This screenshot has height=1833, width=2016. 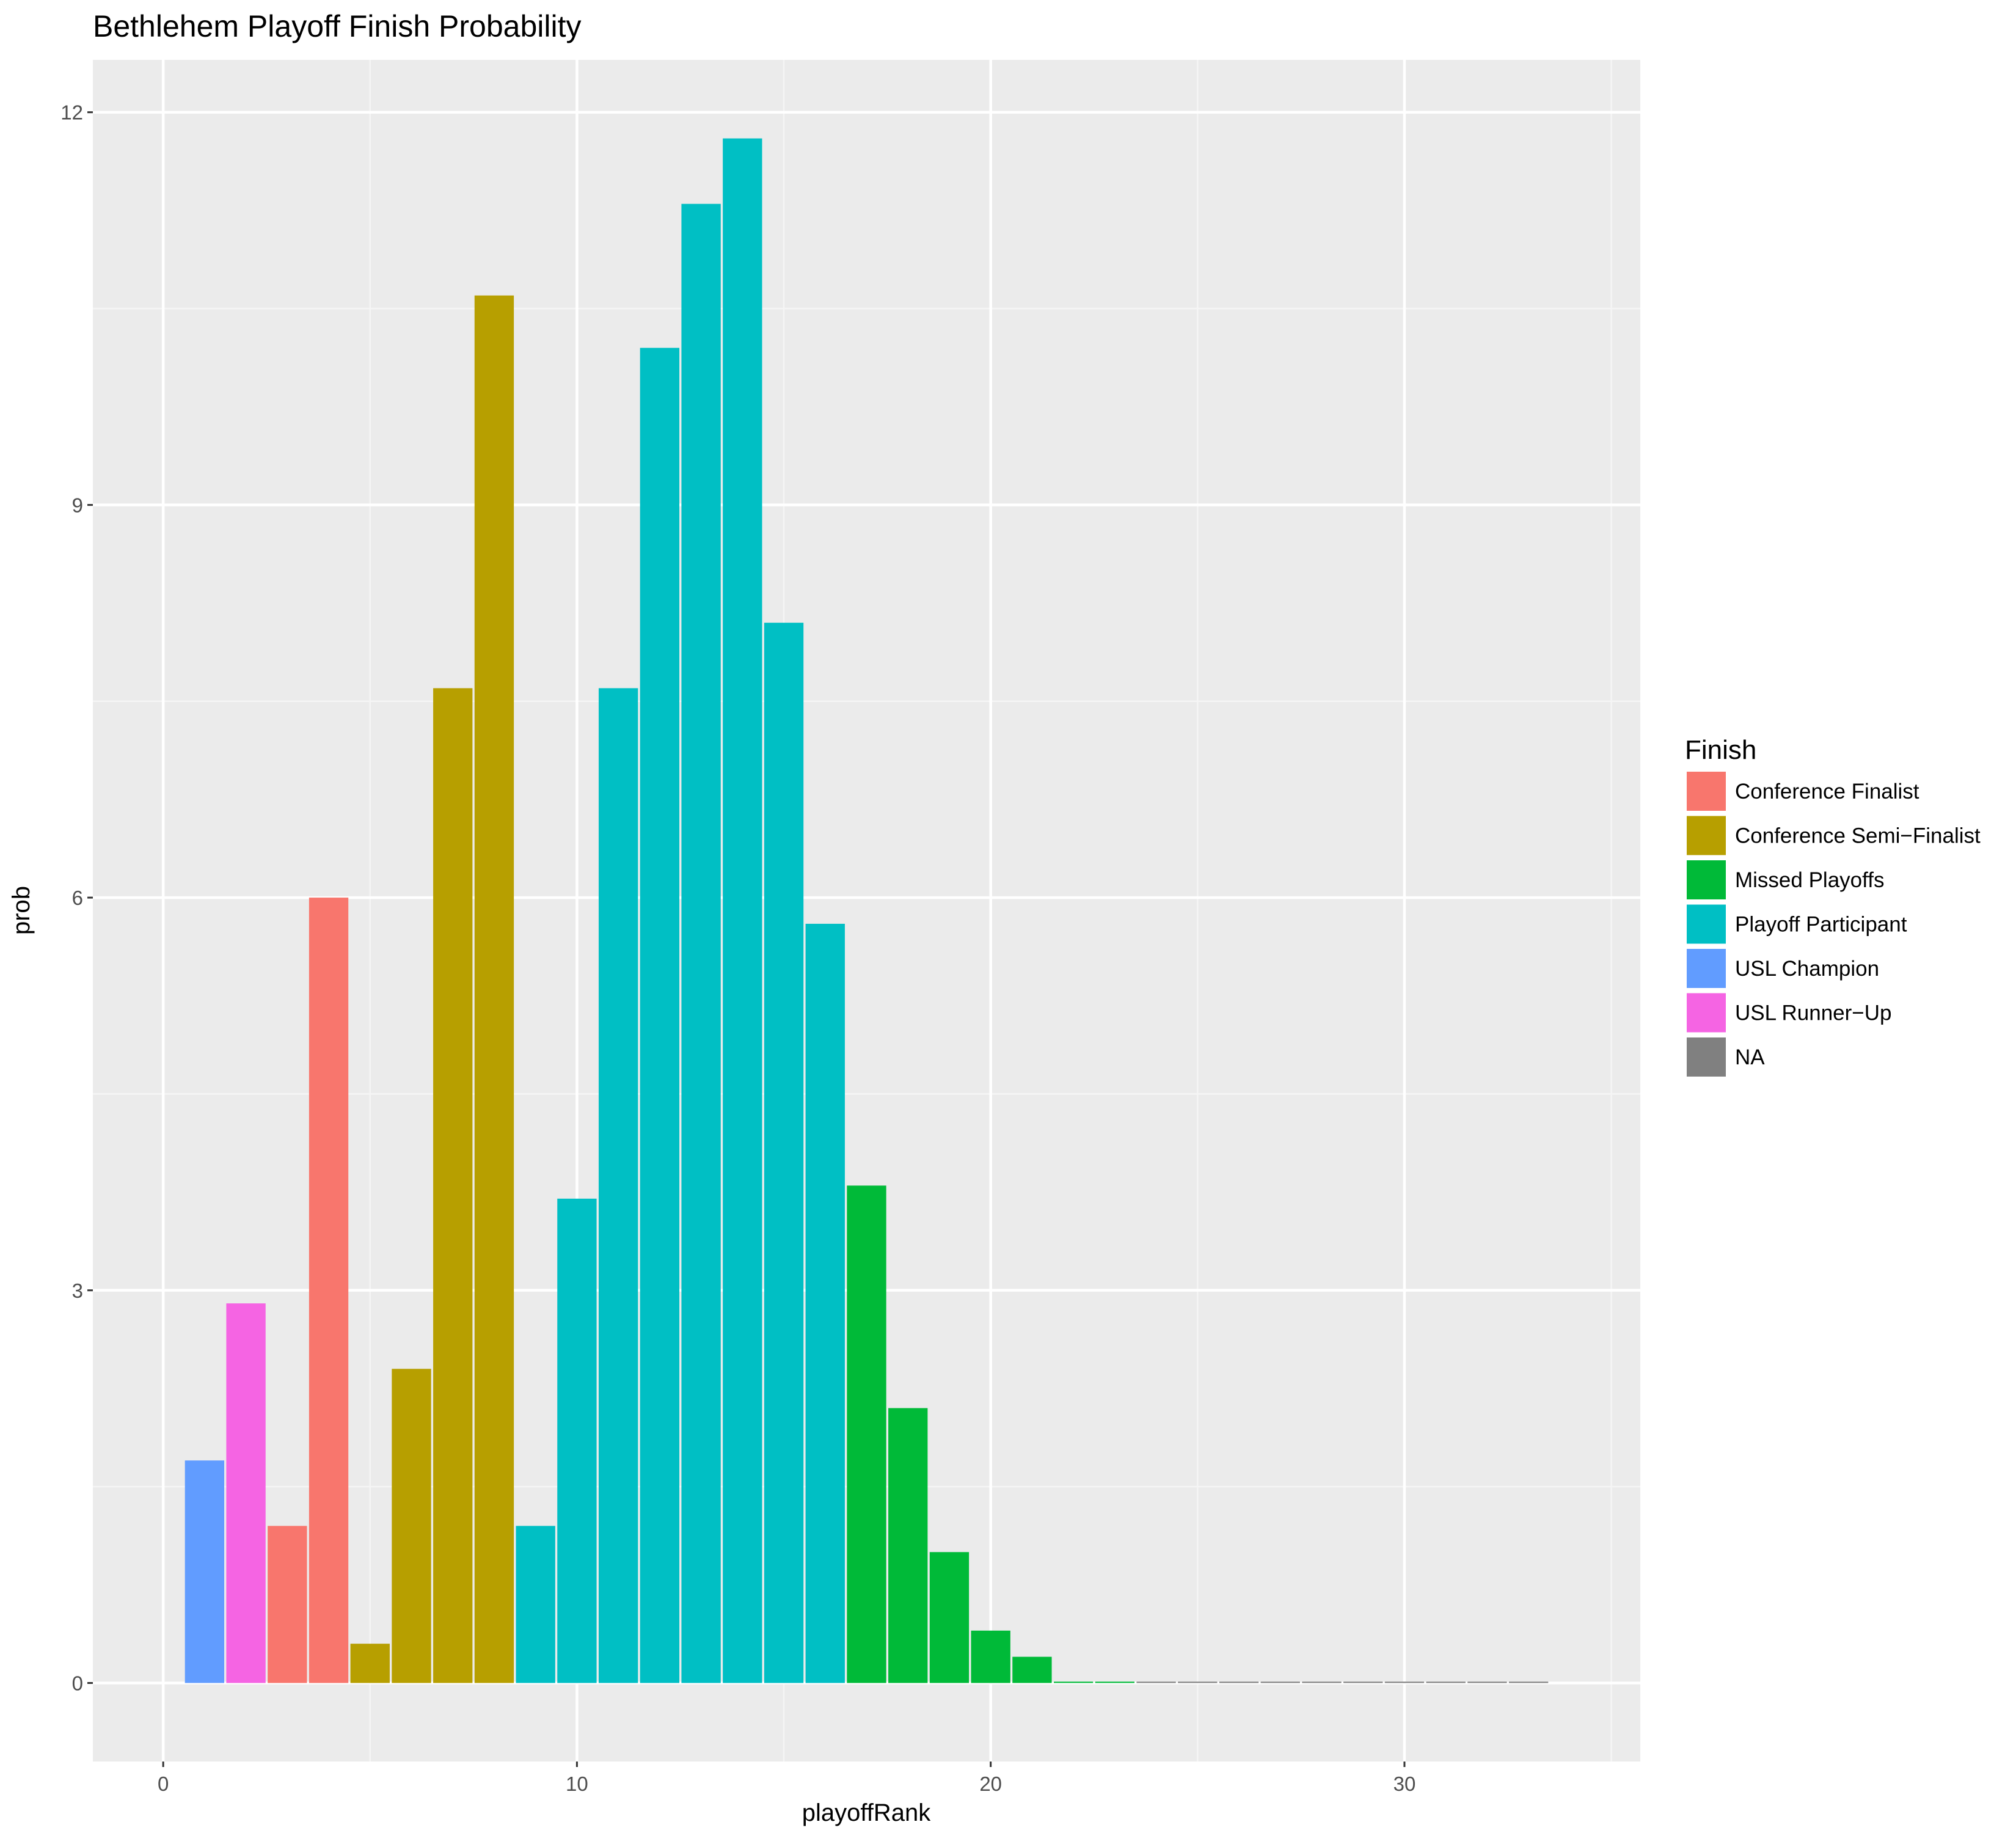 What do you see at coordinates (990, 1784) in the screenshot?
I see `x-tick-label: 20` at bounding box center [990, 1784].